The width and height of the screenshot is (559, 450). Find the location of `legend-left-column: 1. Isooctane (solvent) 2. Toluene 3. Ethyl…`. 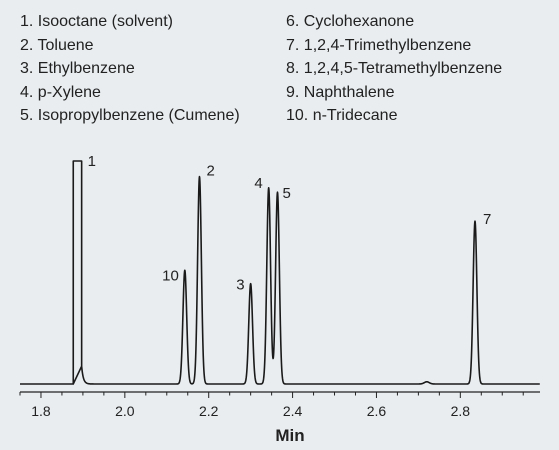

legend-left-column: 1. Isooctane (solvent) 2. Toluene 3. Ethyl… is located at coordinates (130, 69).